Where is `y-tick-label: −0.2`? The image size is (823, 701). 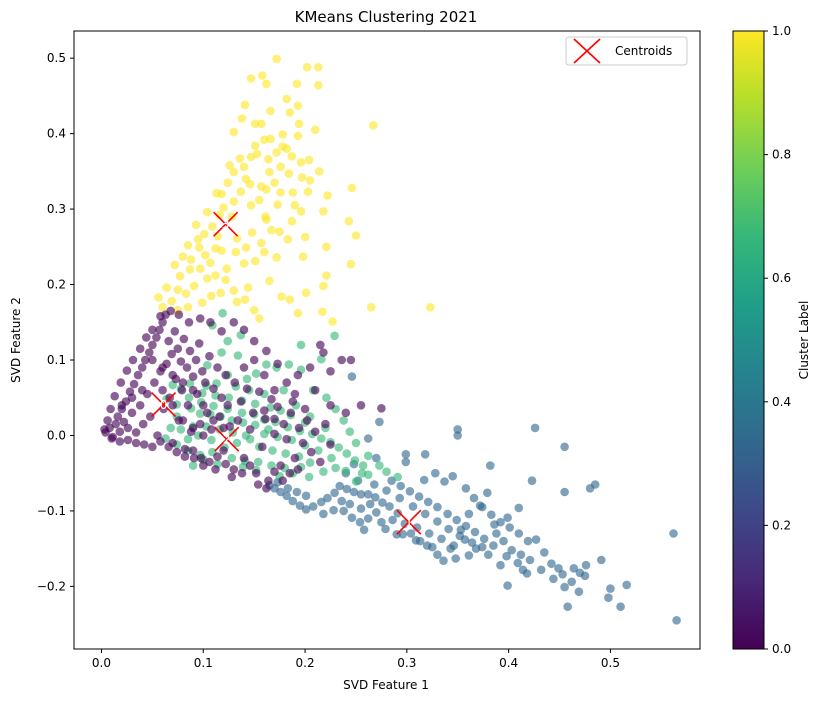
y-tick-label: −0.2 is located at coordinates (51, 586).